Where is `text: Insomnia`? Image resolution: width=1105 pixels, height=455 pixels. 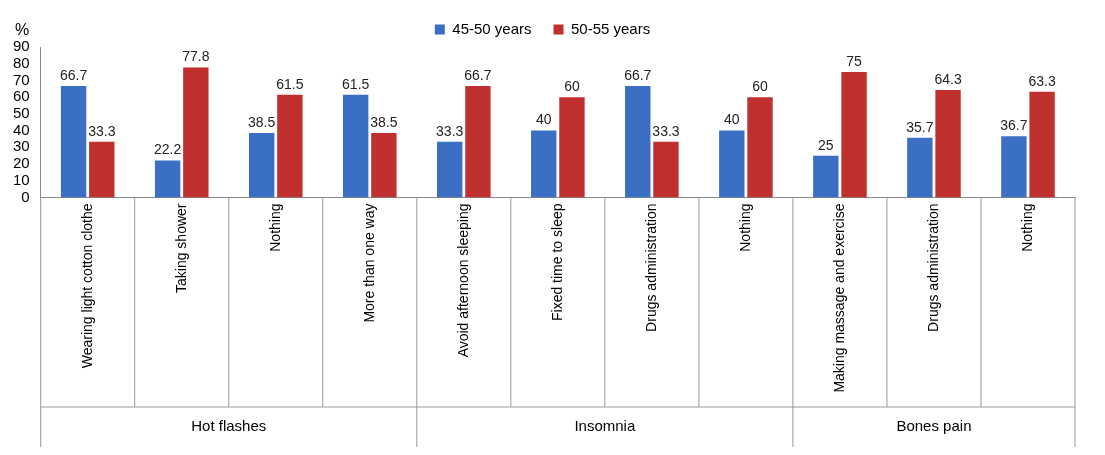
text: Insomnia is located at coordinates (605, 426).